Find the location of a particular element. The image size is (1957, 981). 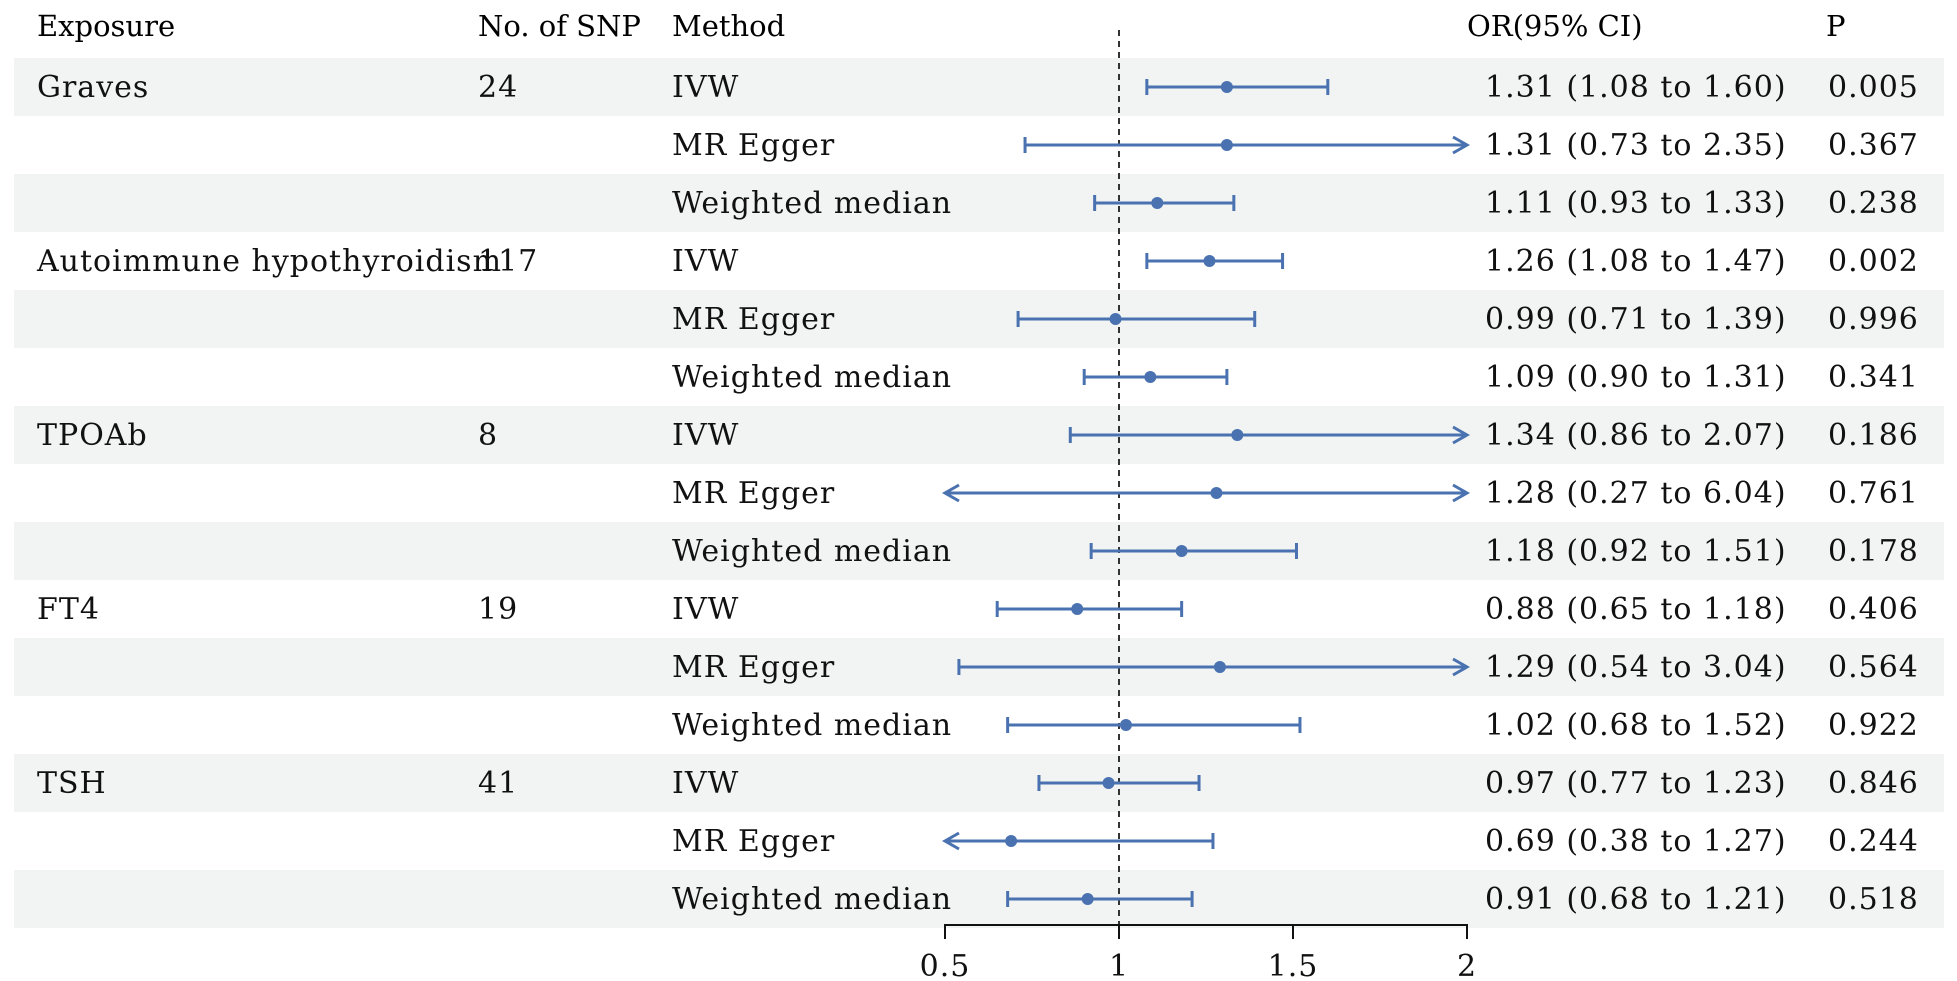

cell-exposure: Autoimmune hypothyroidism is located at coordinates (269, 261).